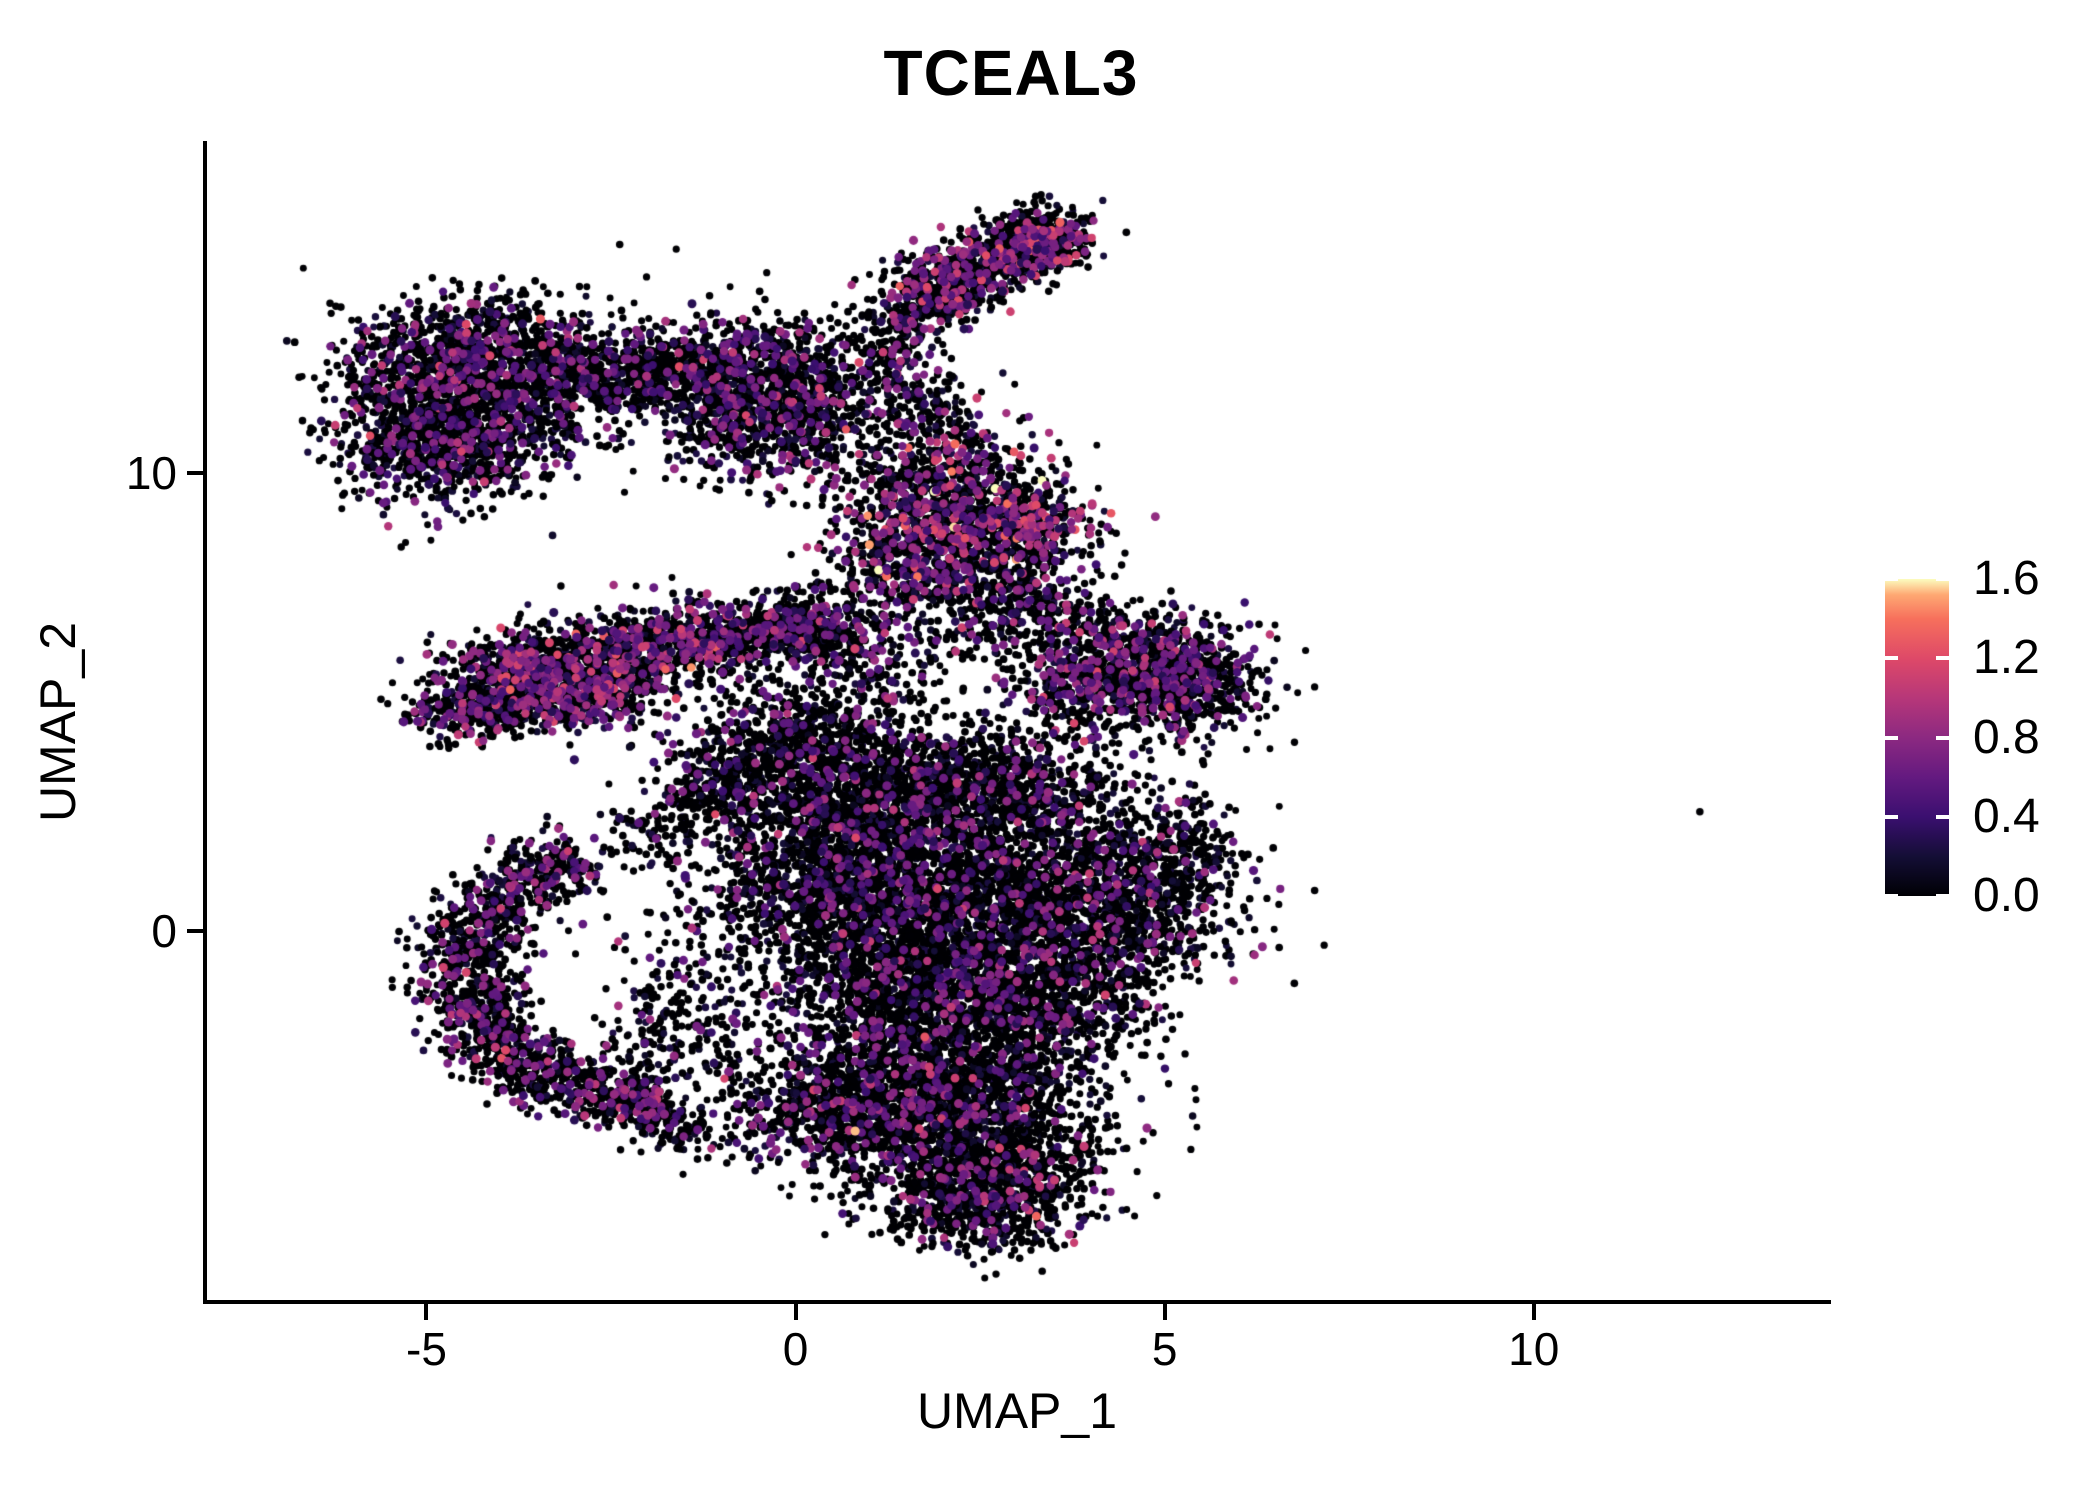 The image size is (2100, 1500). What do you see at coordinates (164, 930) in the screenshot?
I see `y-tick-label: 0` at bounding box center [164, 930].